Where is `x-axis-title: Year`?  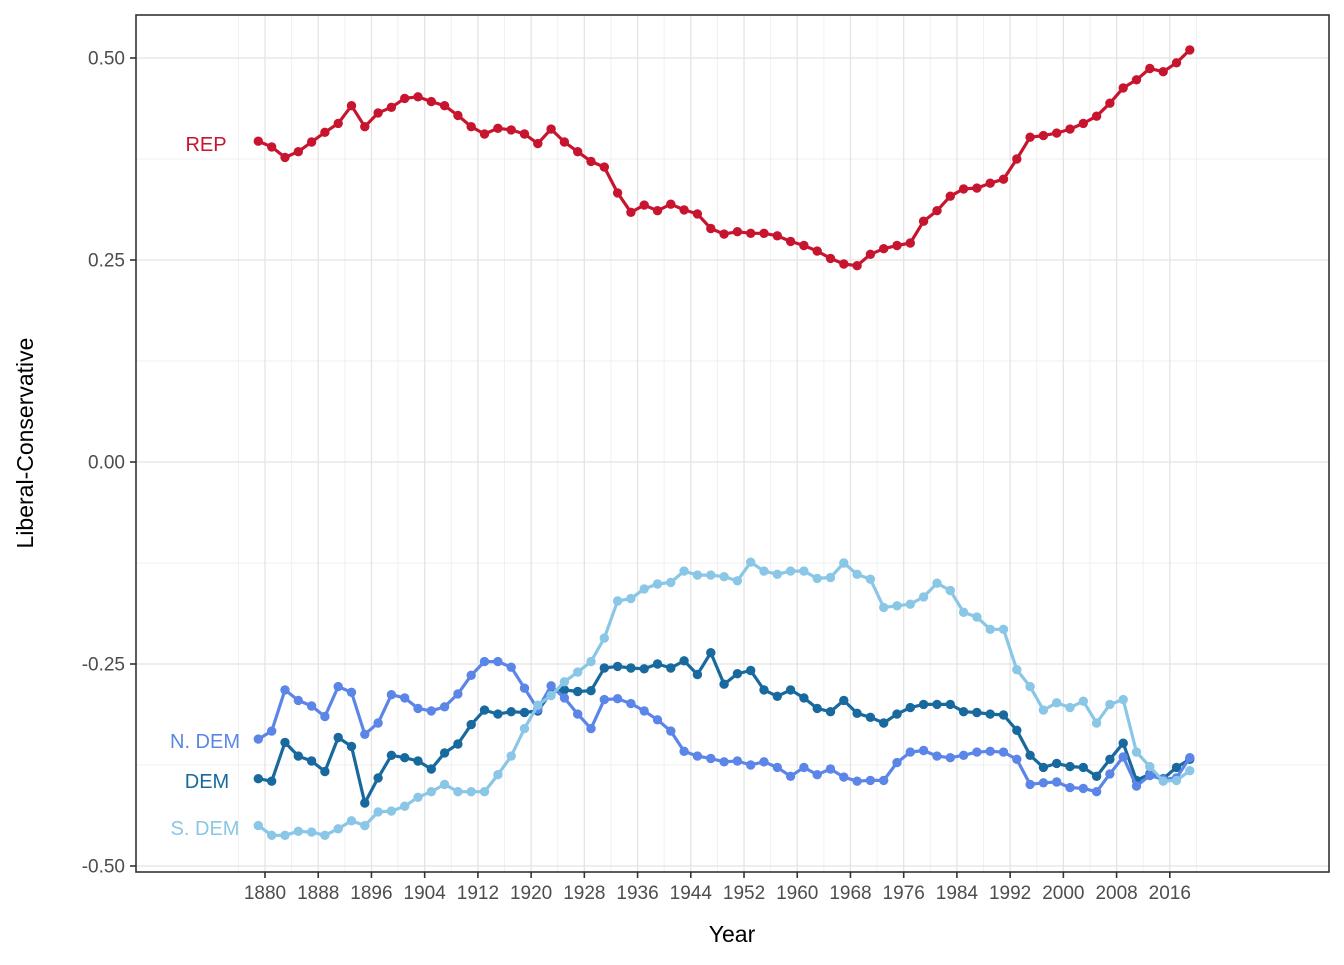
x-axis-title: Year is located at coordinates (732, 934).